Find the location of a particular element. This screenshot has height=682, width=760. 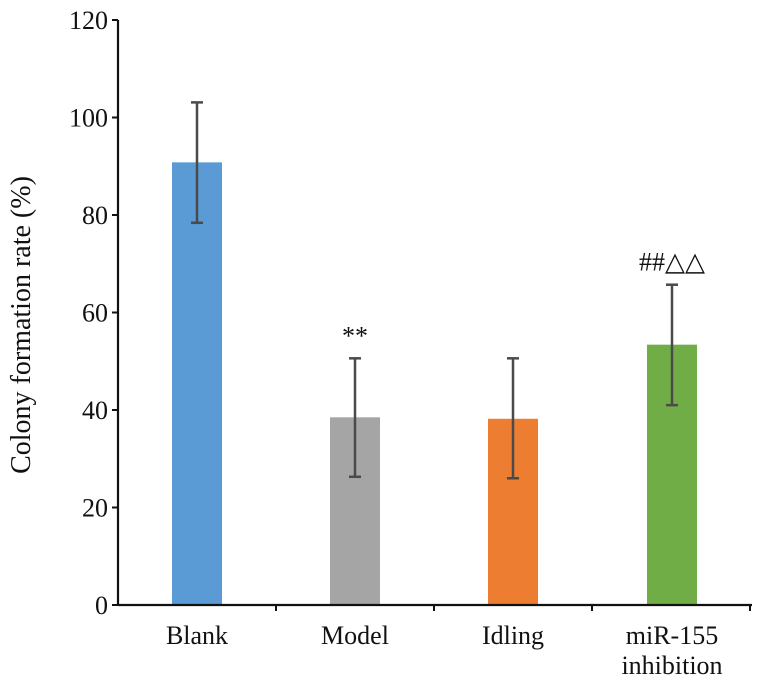

significance-marker: ##△△ is located at coordinates (672, 262).